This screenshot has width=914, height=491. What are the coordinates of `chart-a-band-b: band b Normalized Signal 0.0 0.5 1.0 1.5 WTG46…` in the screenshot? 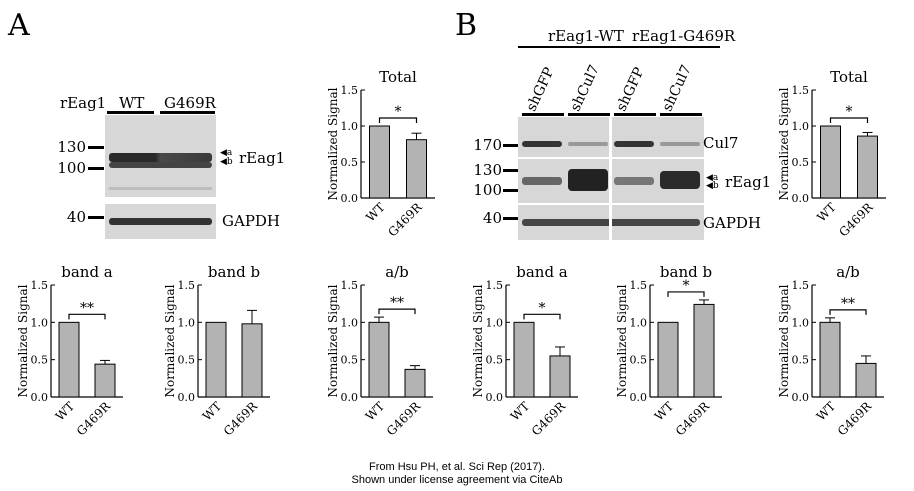 It's located at (216, 351).